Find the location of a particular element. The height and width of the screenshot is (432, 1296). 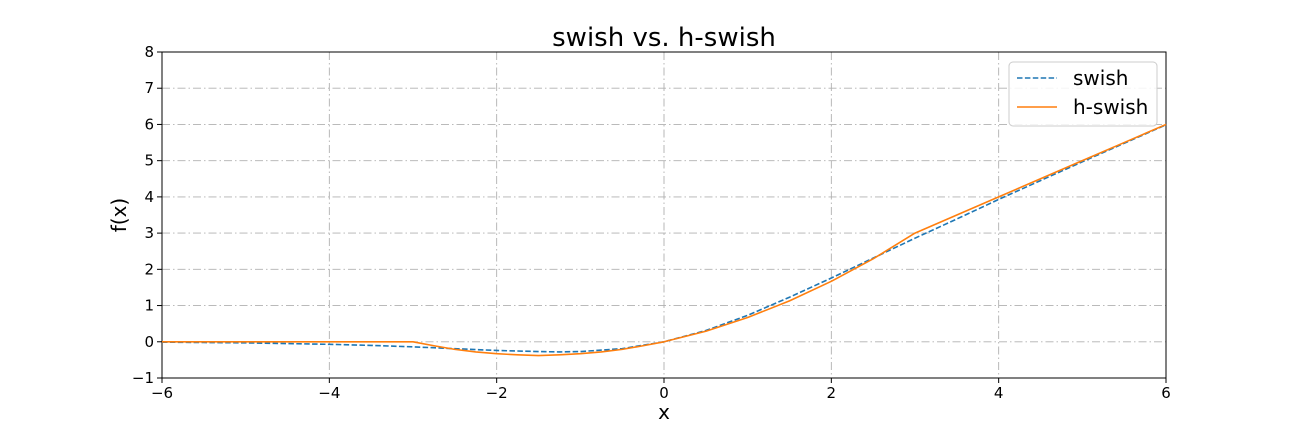

legend-label-swish: swish is located at coordinates (1100, 78).